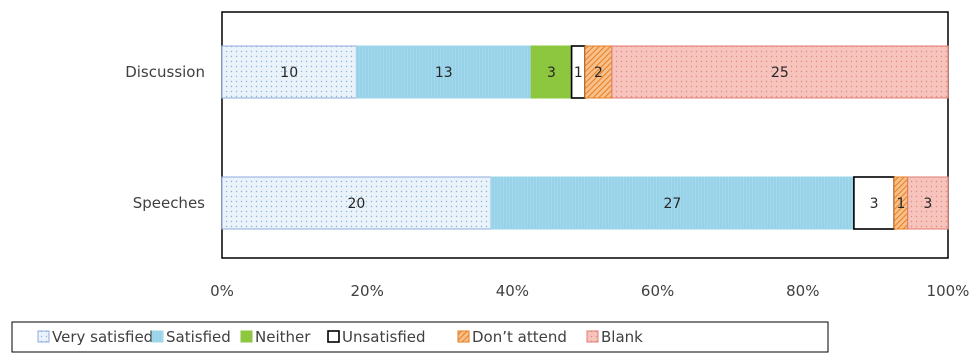 This screenshot has width=976, height=356. Describe the element at coordinates (169, 203) in the screenshot. I see `category-label-speeches: Speeches` at that location.